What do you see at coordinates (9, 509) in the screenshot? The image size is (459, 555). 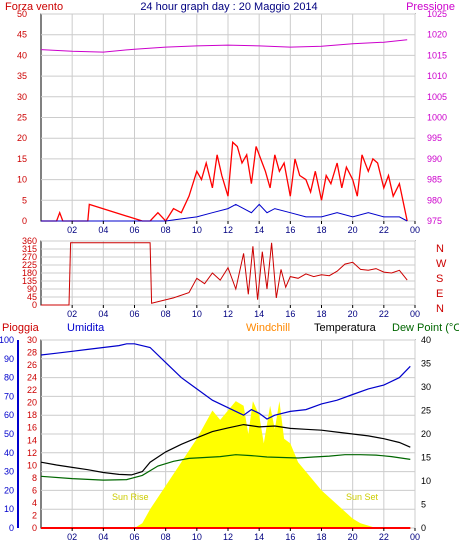 I see `humidity-tick-label: 10` at bounding box center [9, 509].